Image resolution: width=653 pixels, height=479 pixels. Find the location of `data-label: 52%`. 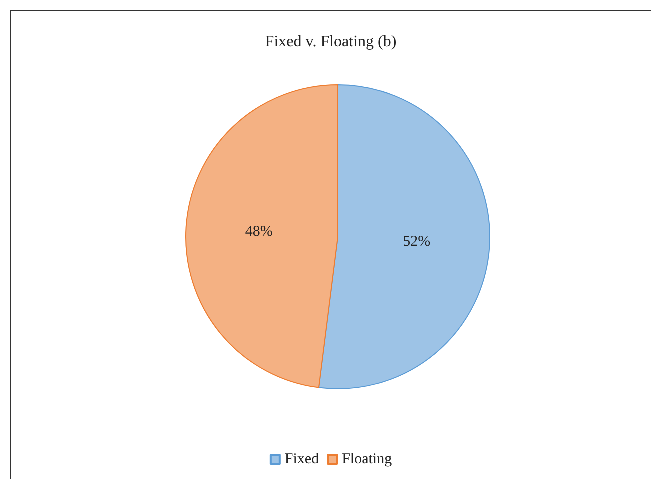

data-label: 52% is located at coordinates (417, 242).